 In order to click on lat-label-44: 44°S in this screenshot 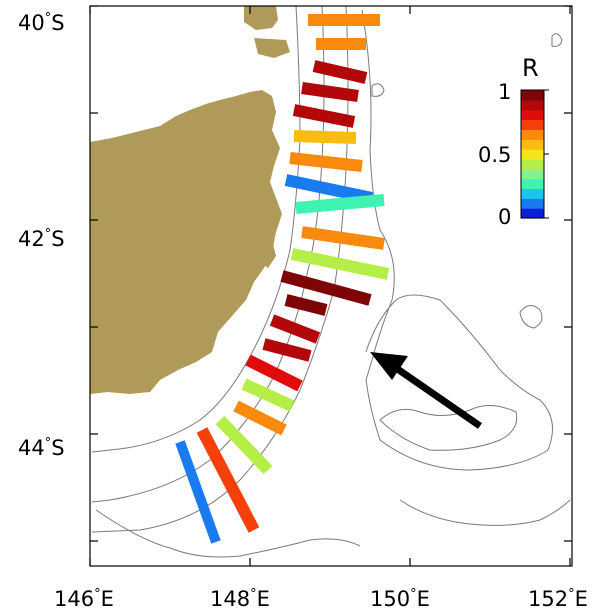, I will do `click(41, 448)`.